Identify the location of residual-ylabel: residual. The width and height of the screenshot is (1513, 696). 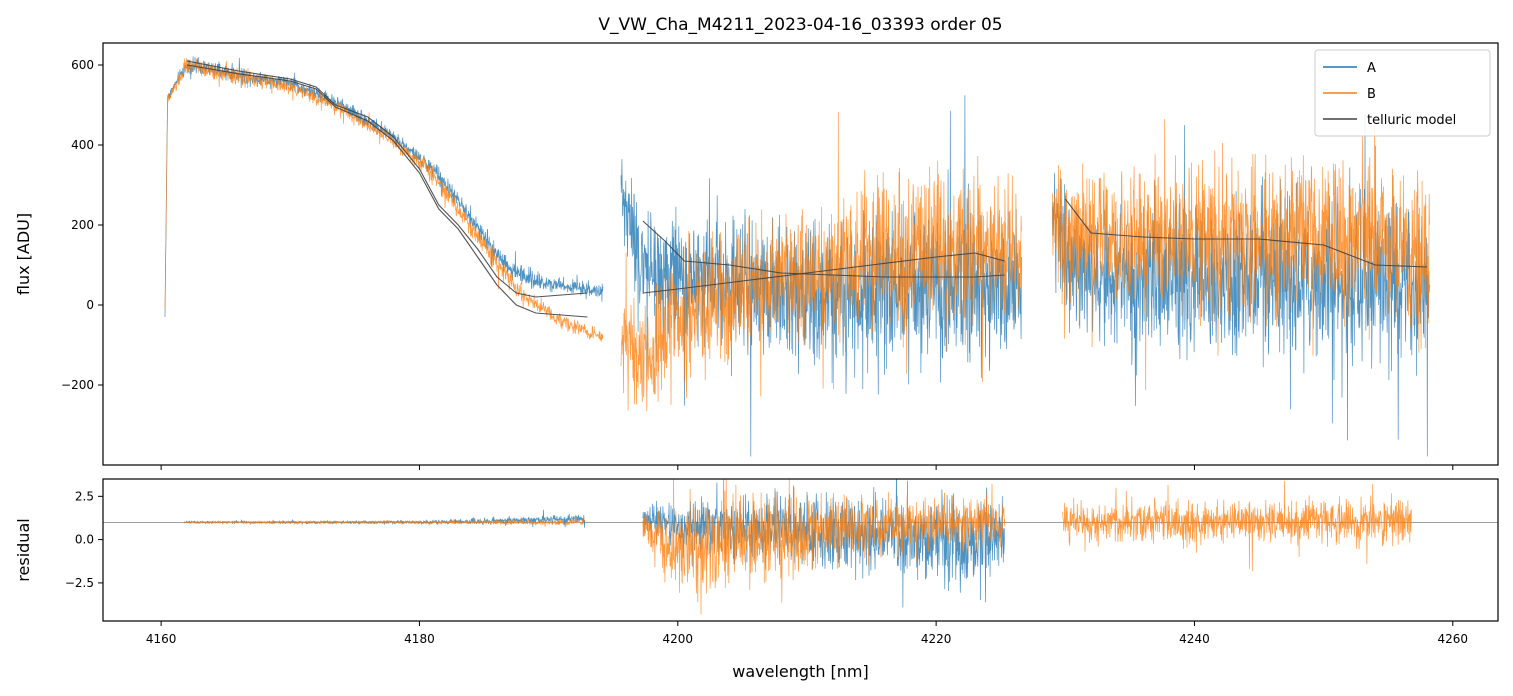
(23, 549).